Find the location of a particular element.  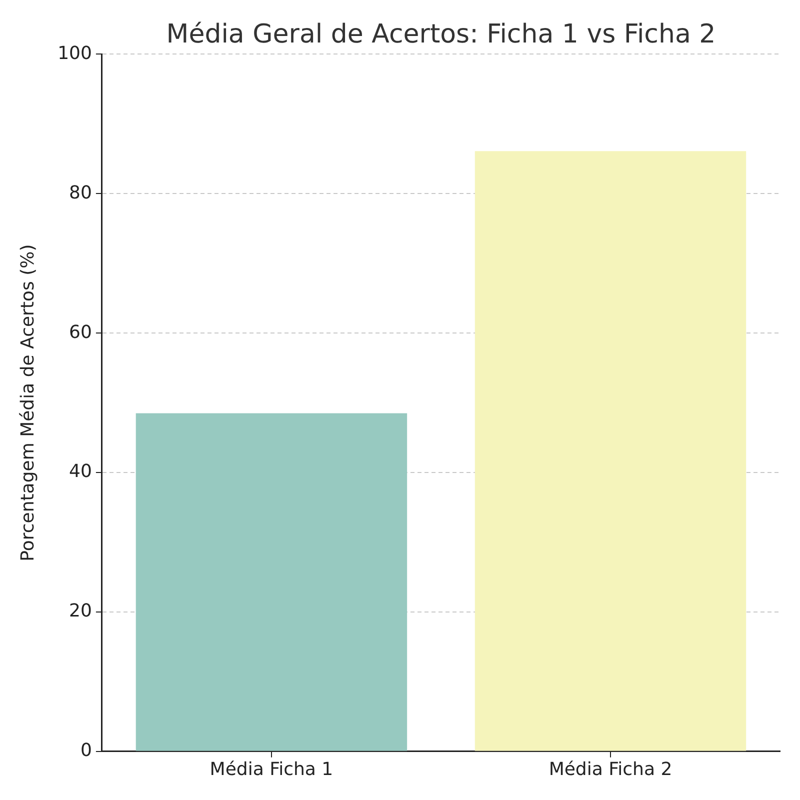

x-tick-label: Média Ficha 1 is located at coordinates (272, 769).